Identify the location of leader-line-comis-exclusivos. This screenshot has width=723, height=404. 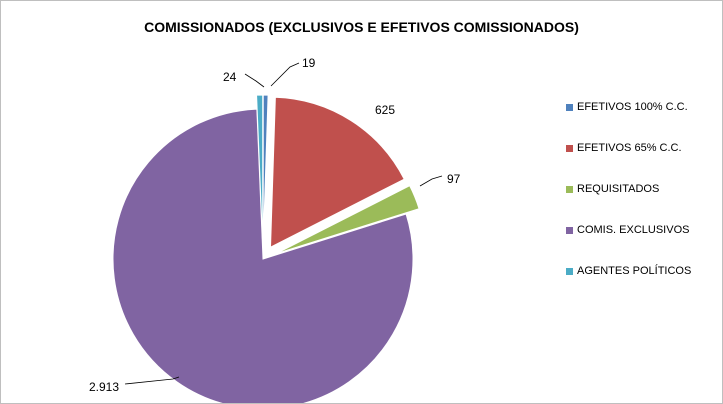
(152, 380).